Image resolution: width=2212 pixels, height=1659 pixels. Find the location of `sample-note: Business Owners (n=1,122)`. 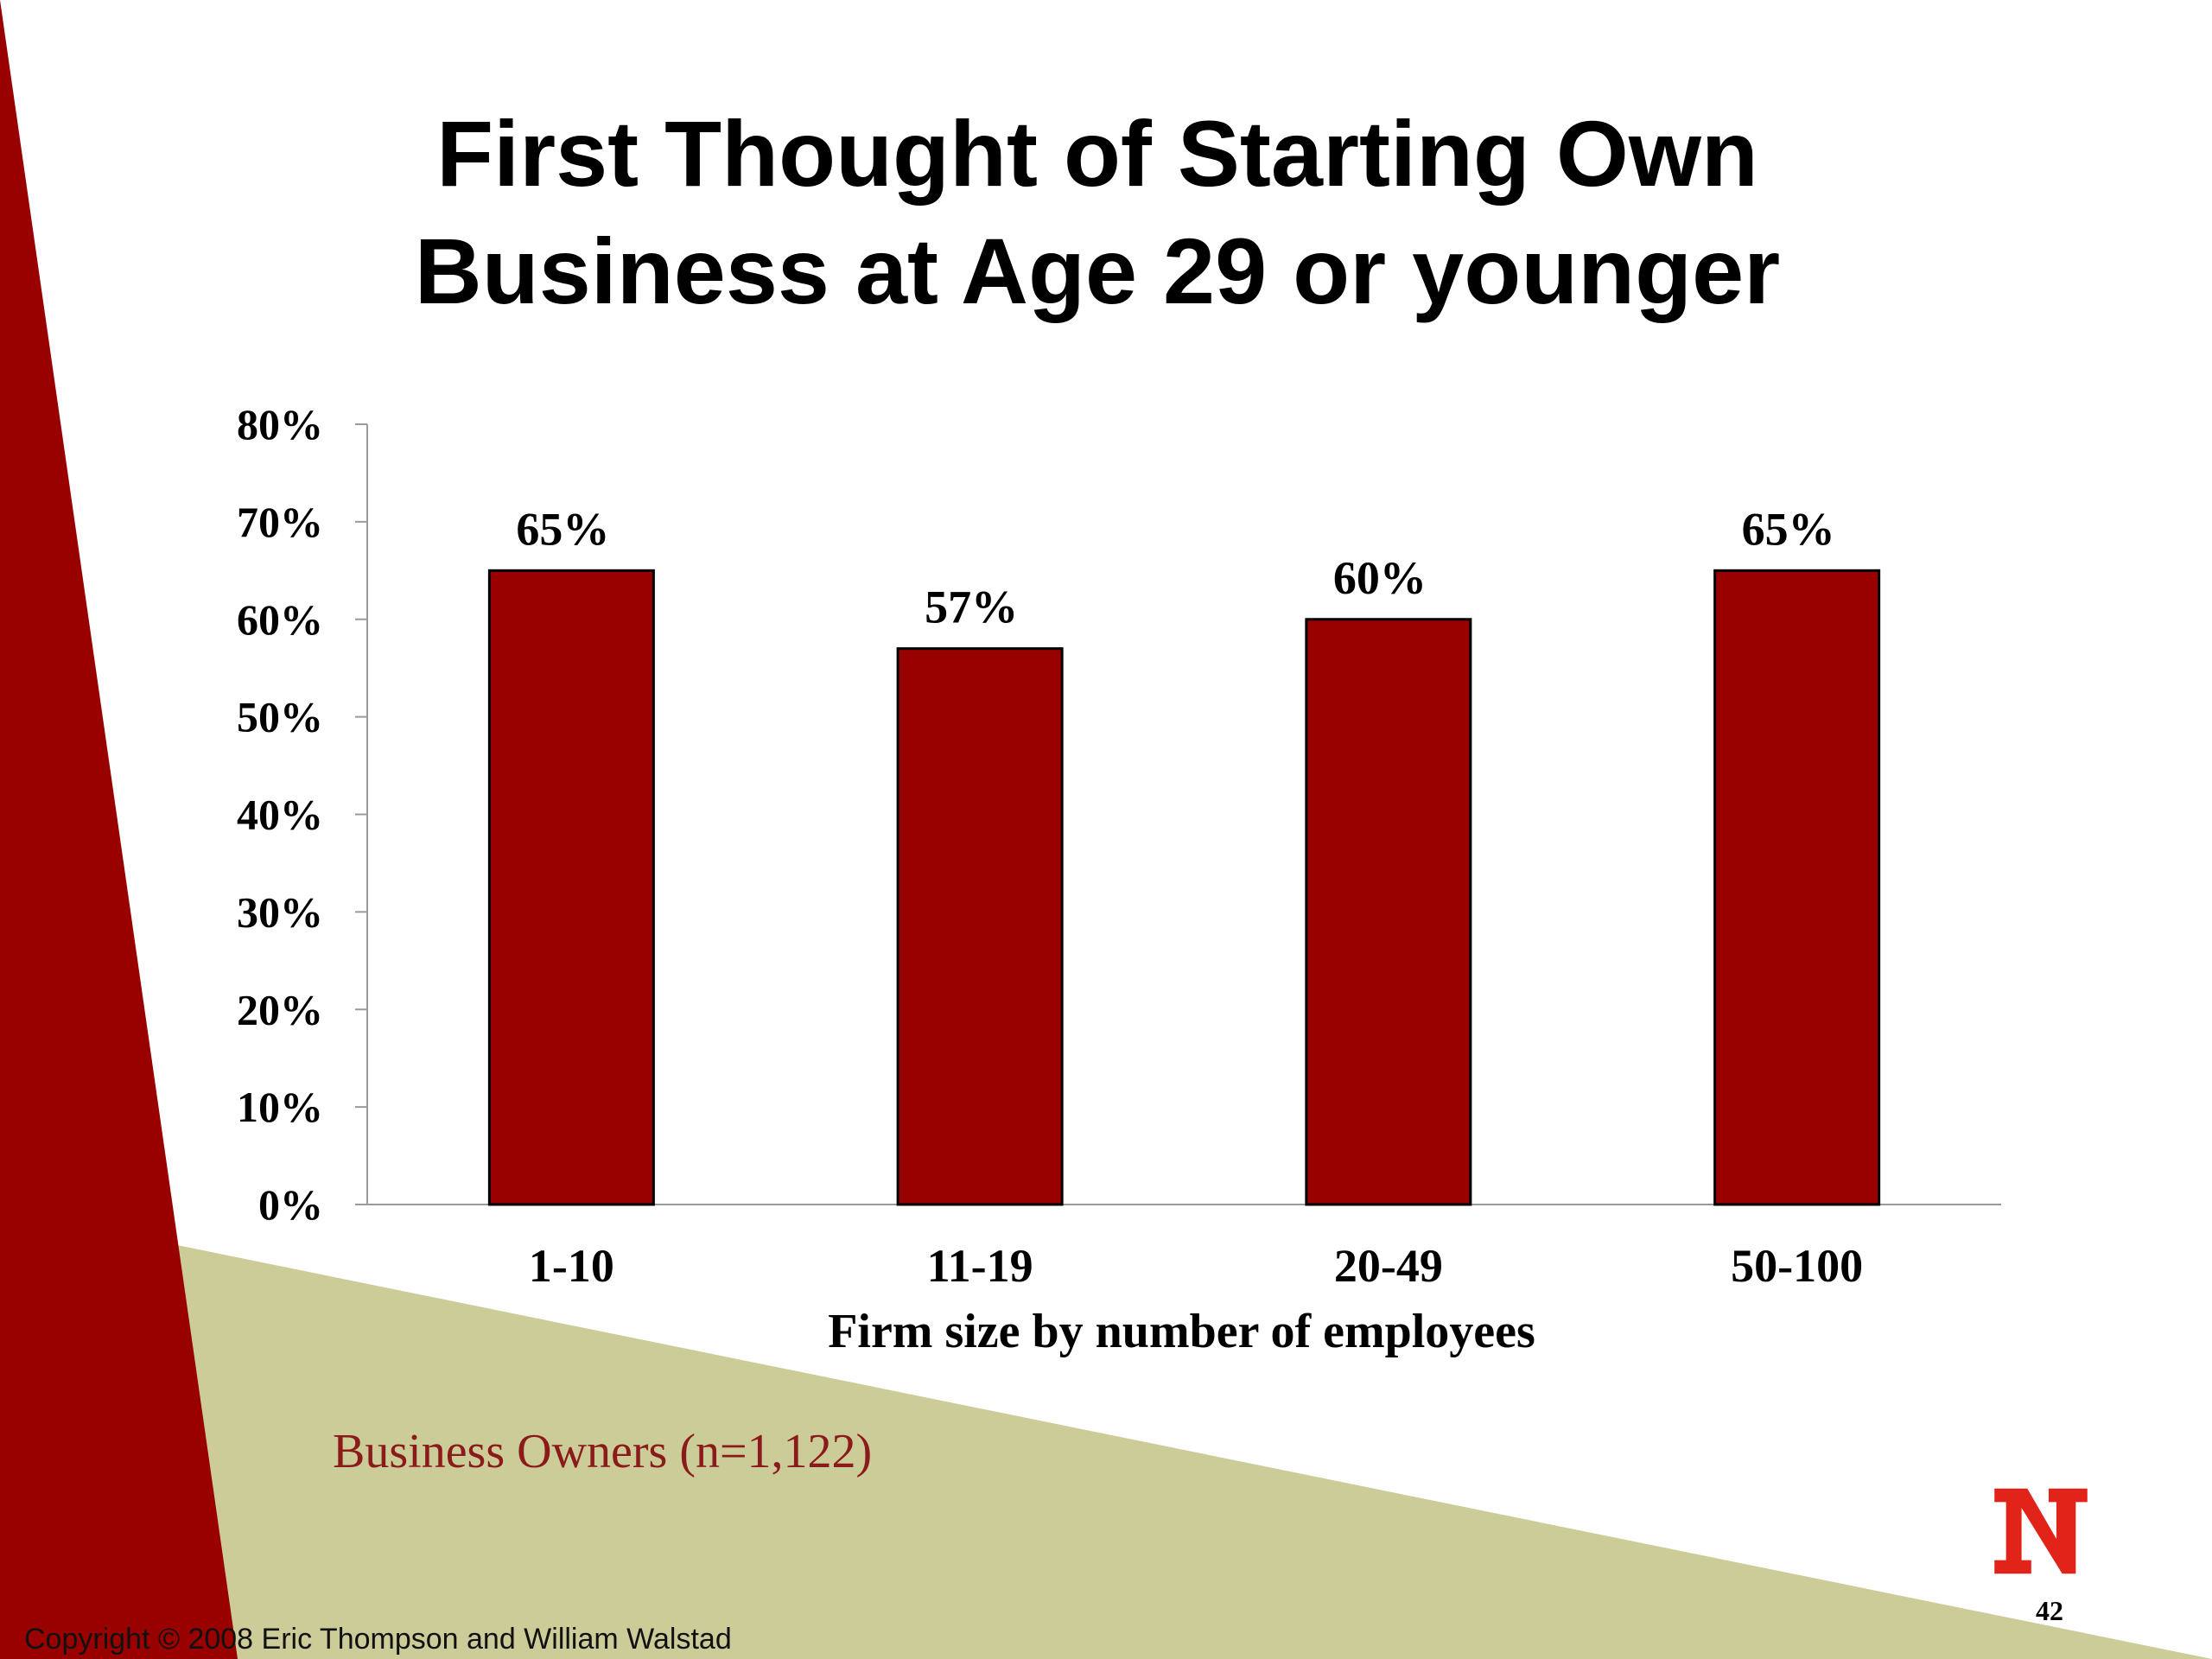

sample-note: Business Owners (n=1,122) is located at coordinates (603, 1451).